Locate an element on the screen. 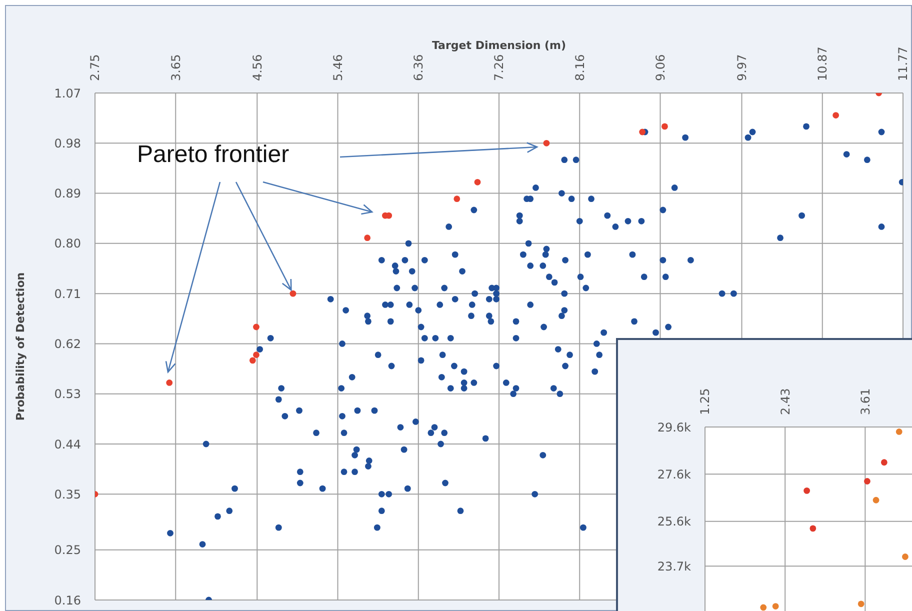 This screenshot has width=912, height=611. x-tick-label: 7.26 is located at coordinates (499, 67).